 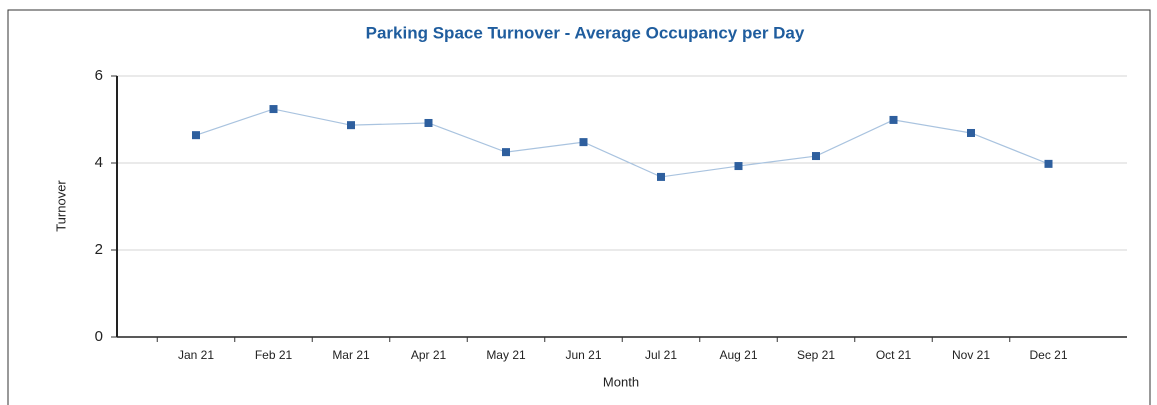 What do you see at coordinates (99, 75) in the screenshot?
I see `y-tick-label: 6` at bounding box center [99, 75].